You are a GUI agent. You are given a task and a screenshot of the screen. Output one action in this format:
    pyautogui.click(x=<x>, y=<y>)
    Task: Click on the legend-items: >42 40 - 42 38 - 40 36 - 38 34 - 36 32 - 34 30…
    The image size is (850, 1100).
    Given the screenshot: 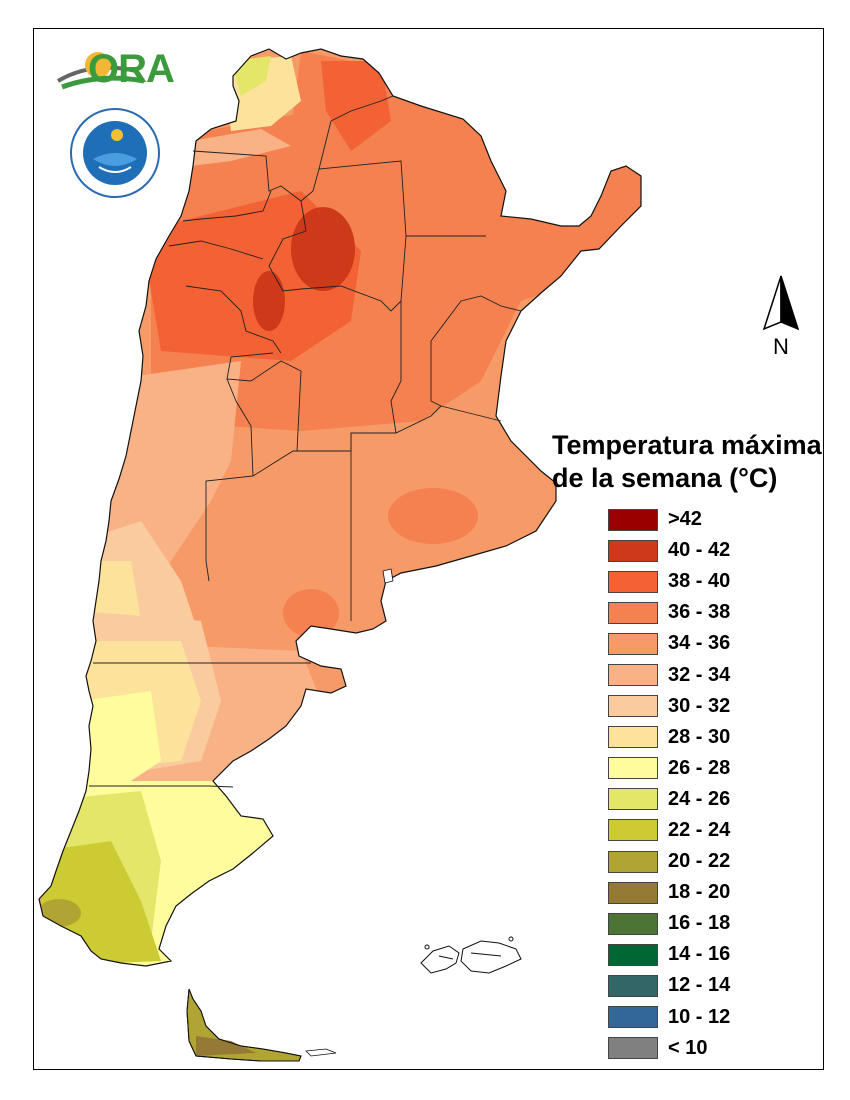 What is the action you would take?
    pyautogui.click(x=669, y=784)
    